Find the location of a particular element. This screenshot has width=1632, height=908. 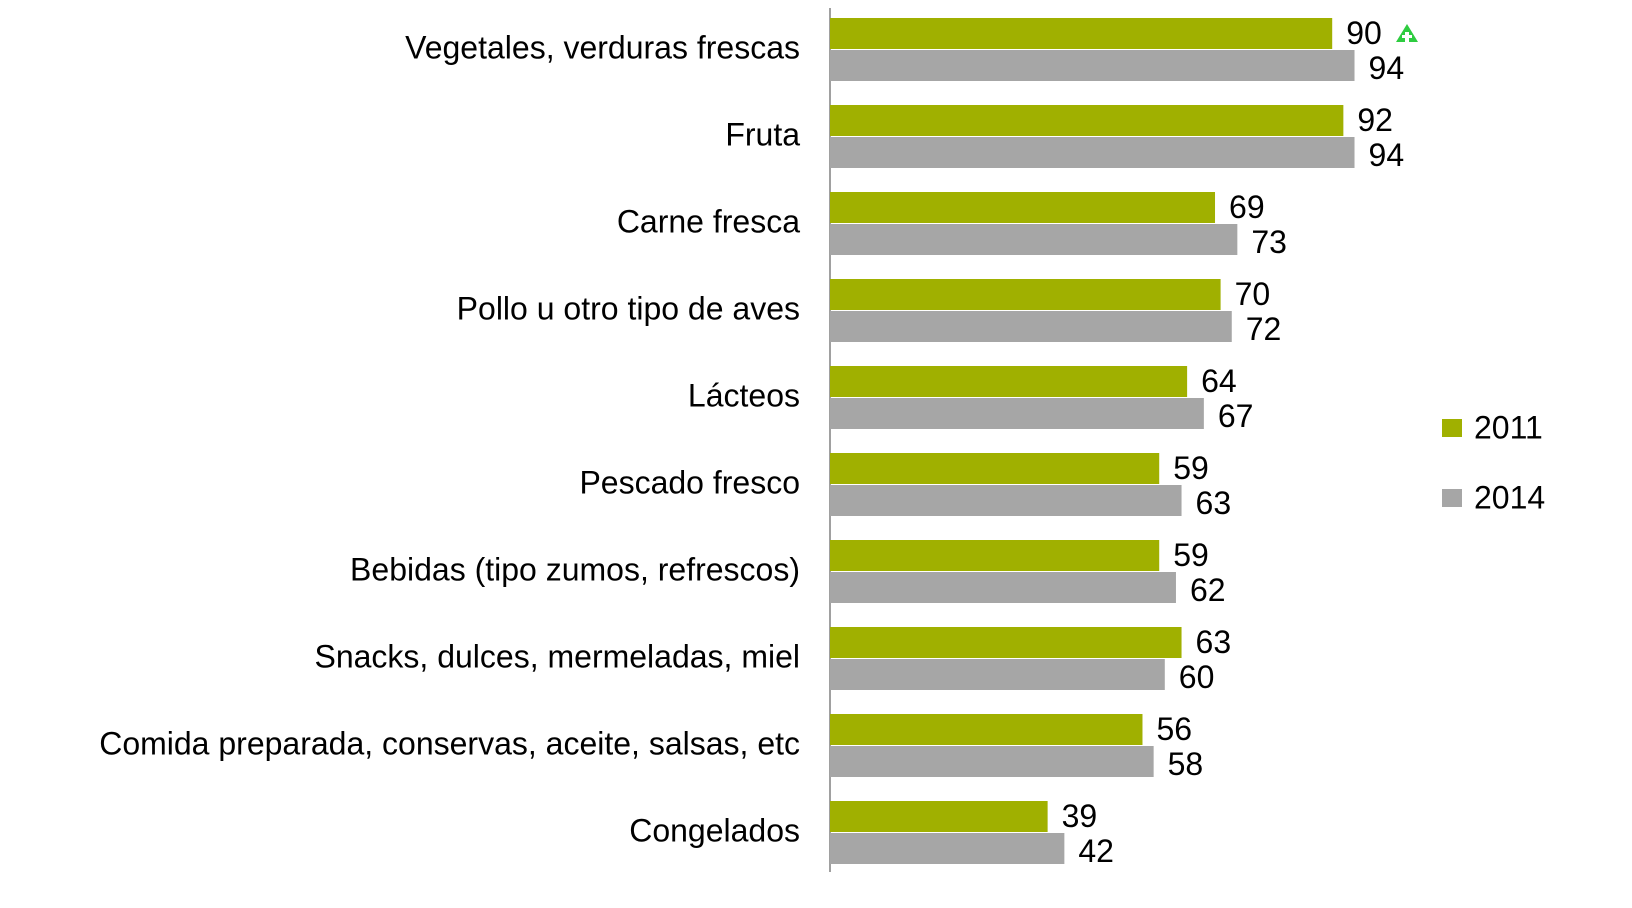

value-label: 58 is located at coordinates (1186, 764).